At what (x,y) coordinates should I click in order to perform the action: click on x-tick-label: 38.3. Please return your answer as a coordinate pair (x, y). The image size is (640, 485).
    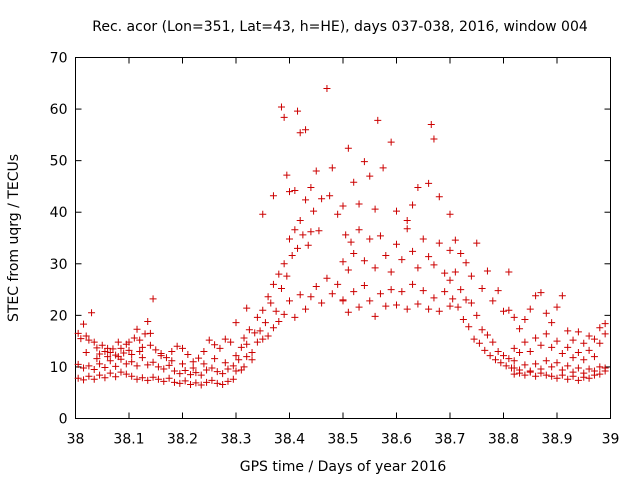
    Looking at the image, I should click on (235, 440).